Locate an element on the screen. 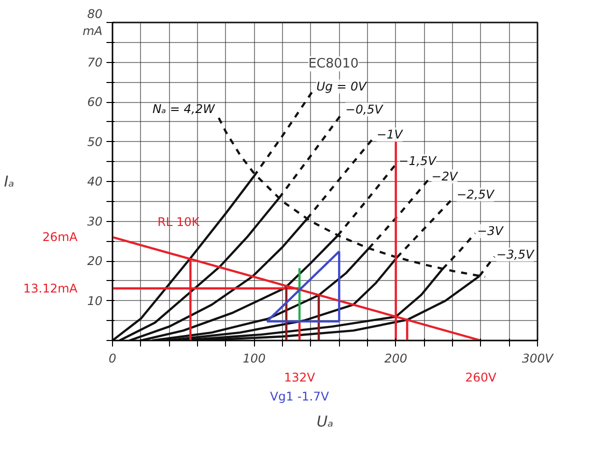  y-tick-label: 60 is located at coordinates (95, 102).